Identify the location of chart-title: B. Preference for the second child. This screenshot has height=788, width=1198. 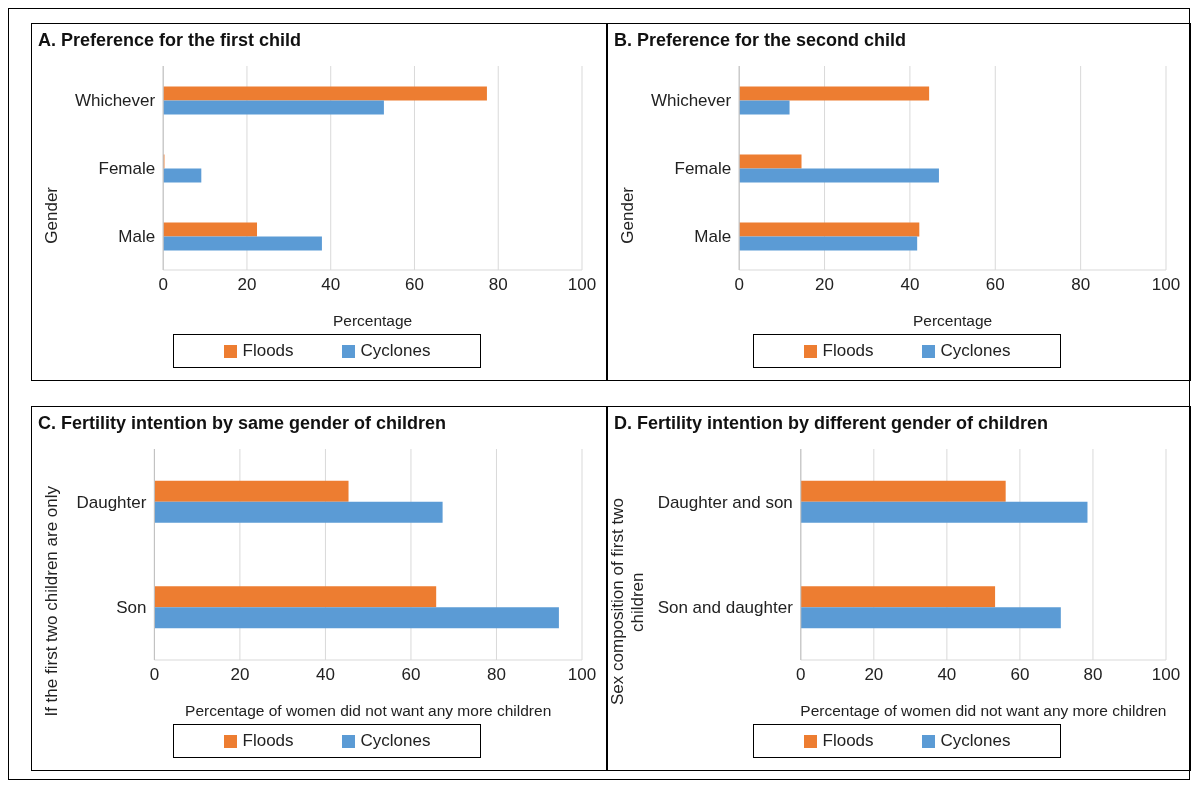
(760, 40).